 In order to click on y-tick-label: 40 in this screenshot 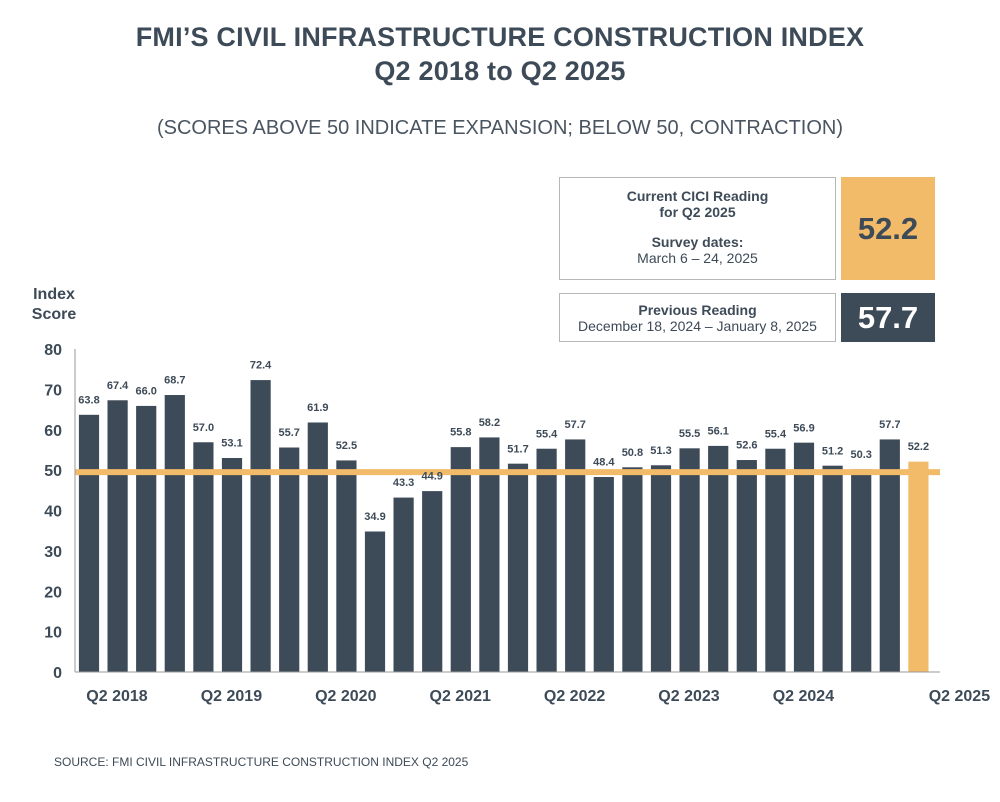, I will do `click(53, 512)`.